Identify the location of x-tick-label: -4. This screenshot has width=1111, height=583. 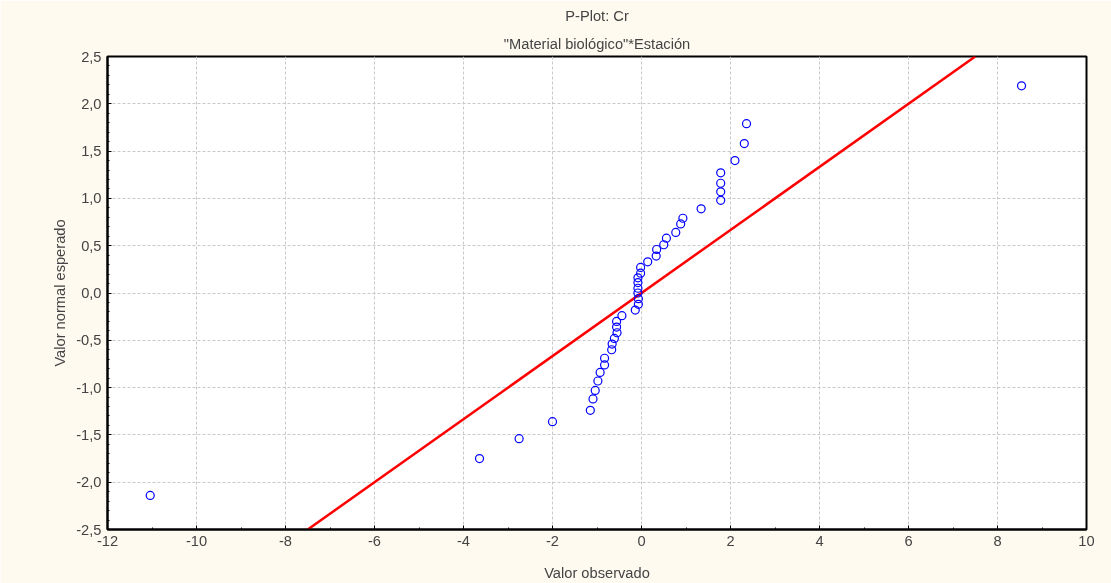
(463, 540).